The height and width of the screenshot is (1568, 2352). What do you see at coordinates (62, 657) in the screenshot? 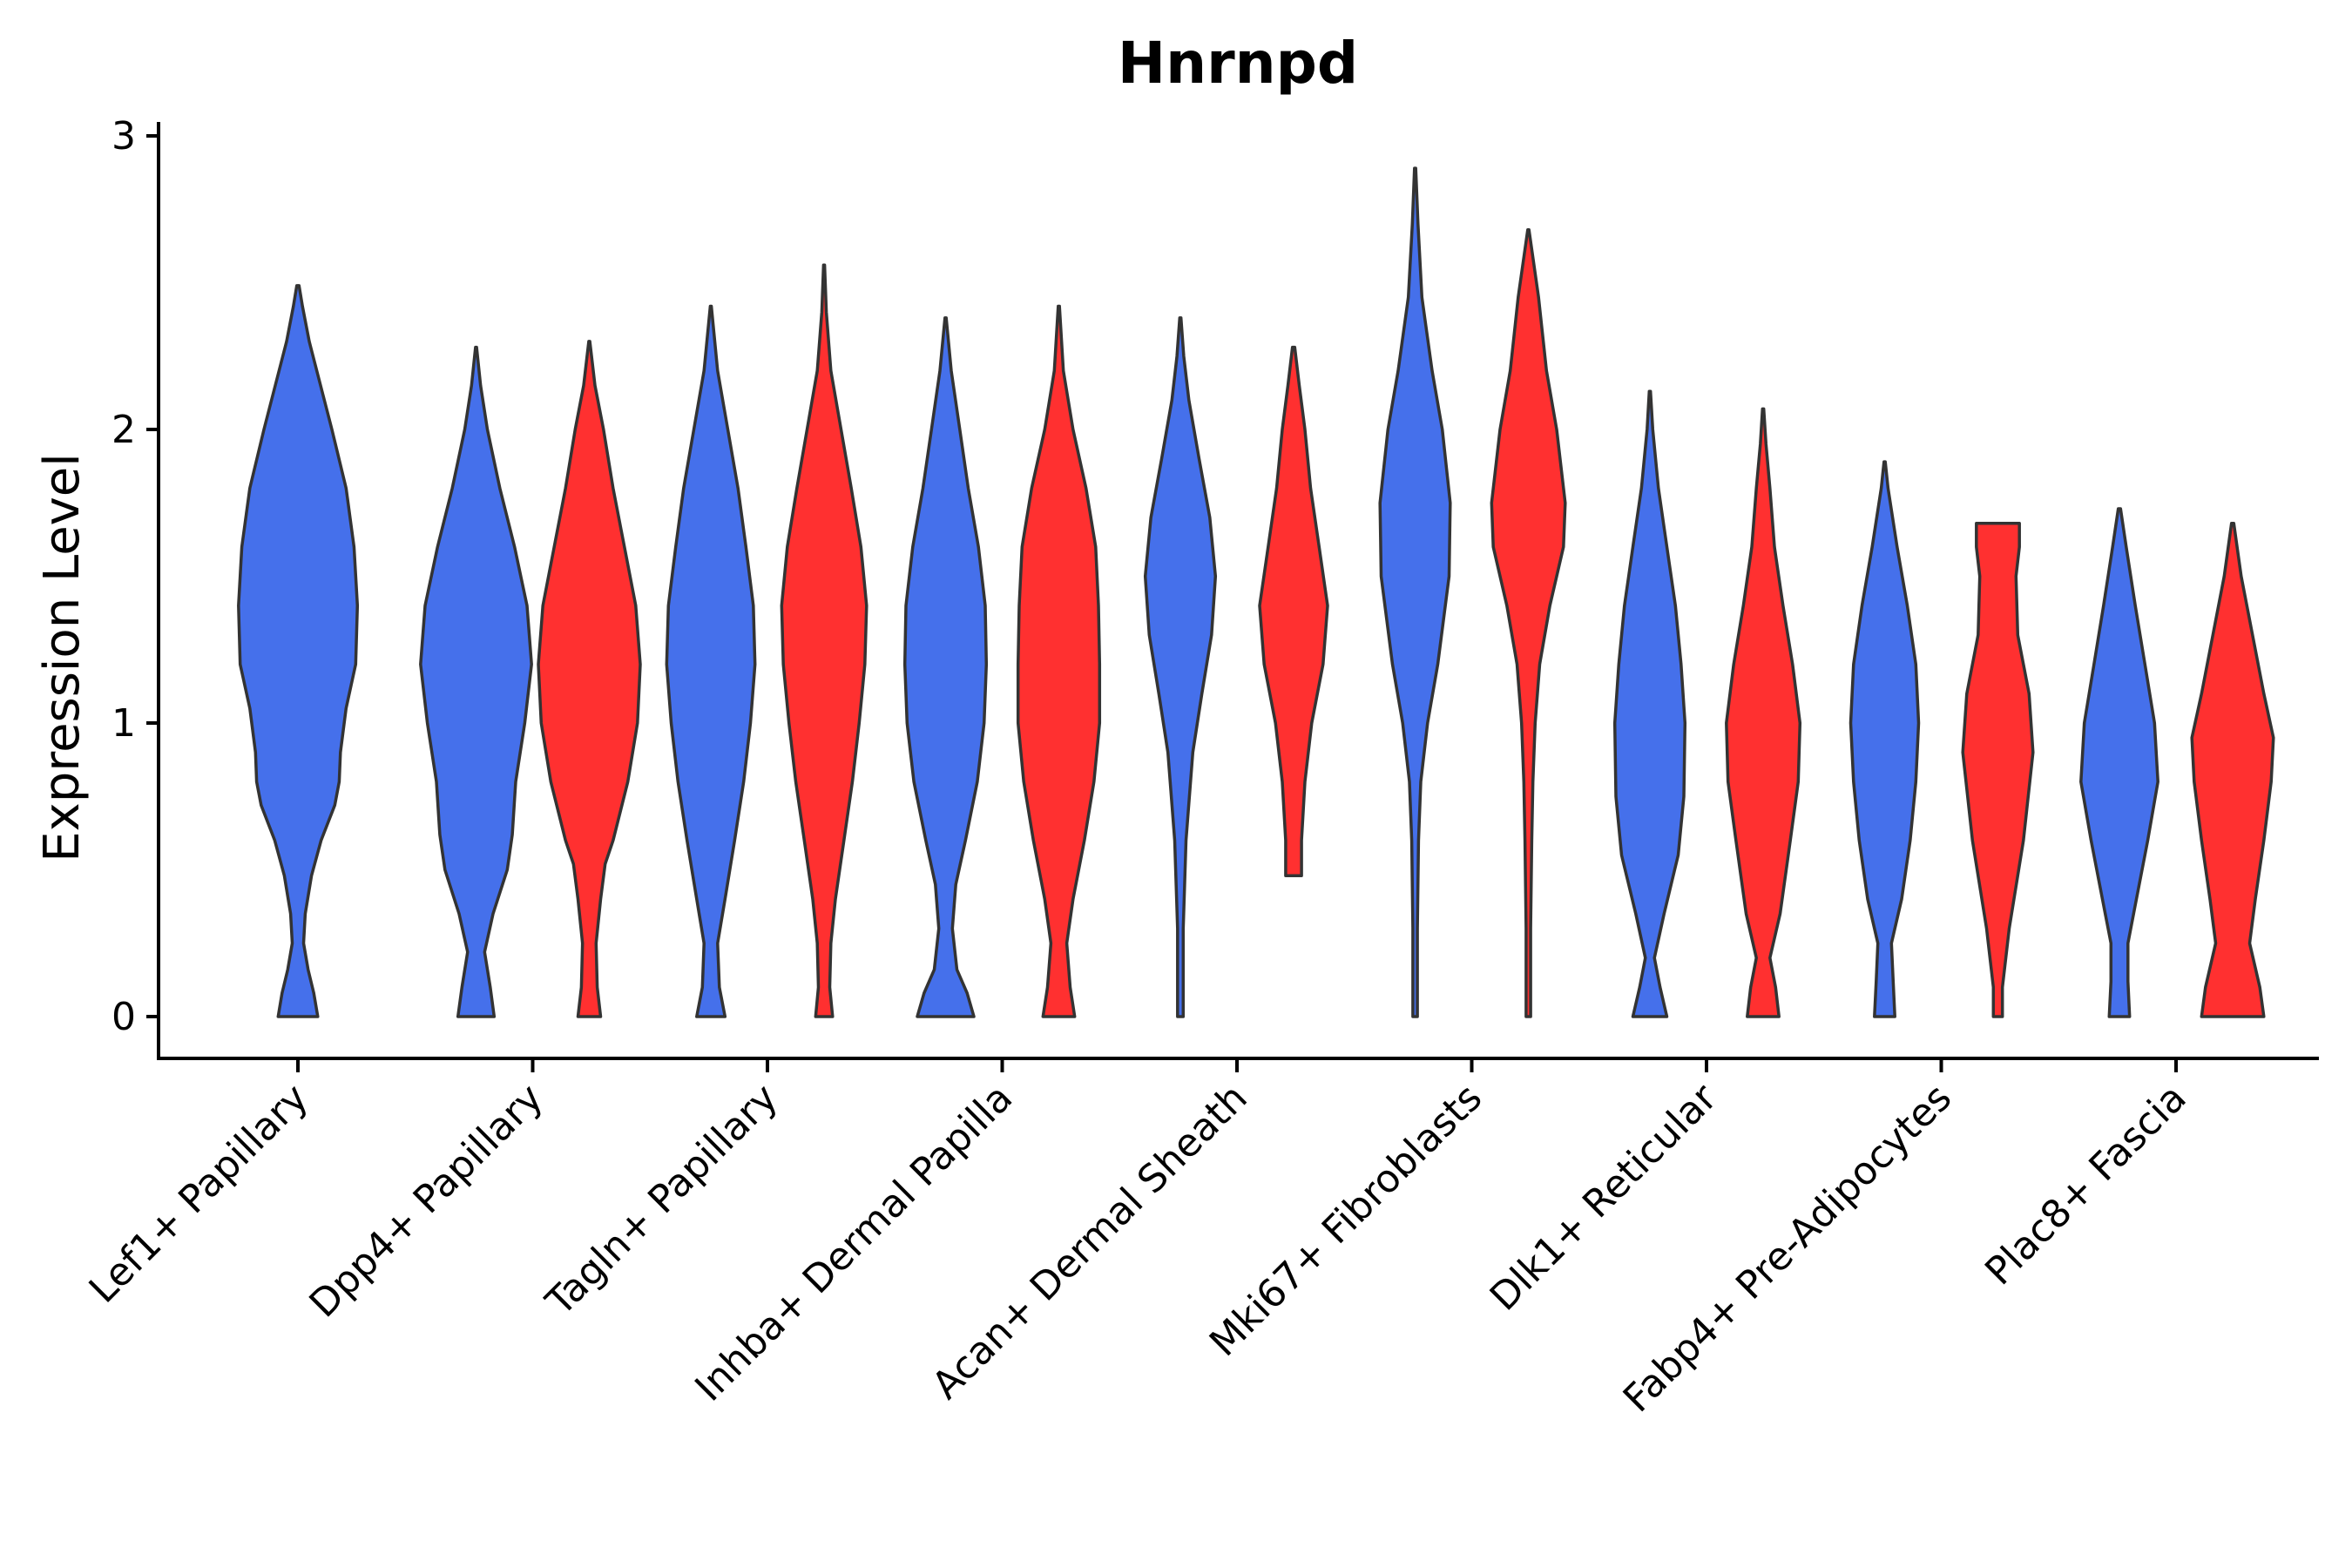
I see `y-axis-label: Expression Level` at bounding box center [62, 657].